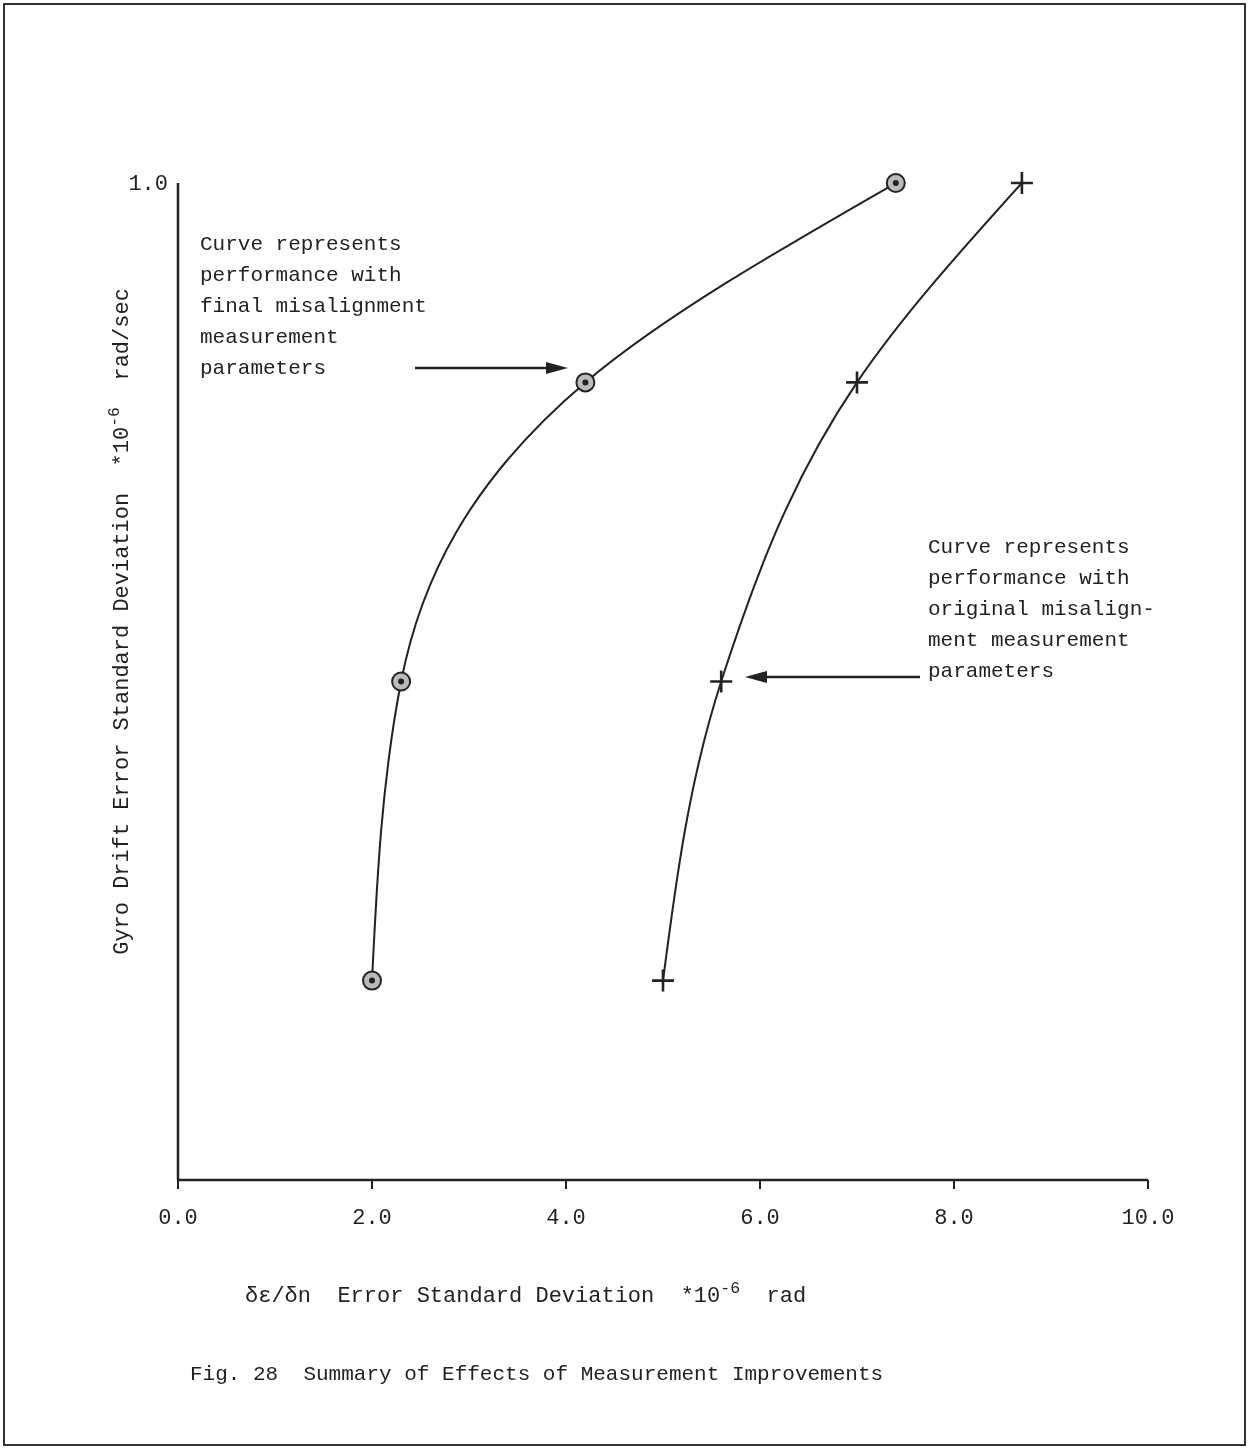 This screenshot has height=1451, width=1251. I want to click on x-tick-label: 8.0, so click(954, 1218).